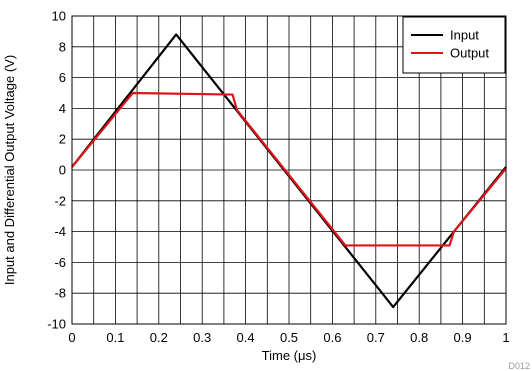 The image size is (532, 371). I want to click on x-tick-label: 0.3, so click(202, 337).